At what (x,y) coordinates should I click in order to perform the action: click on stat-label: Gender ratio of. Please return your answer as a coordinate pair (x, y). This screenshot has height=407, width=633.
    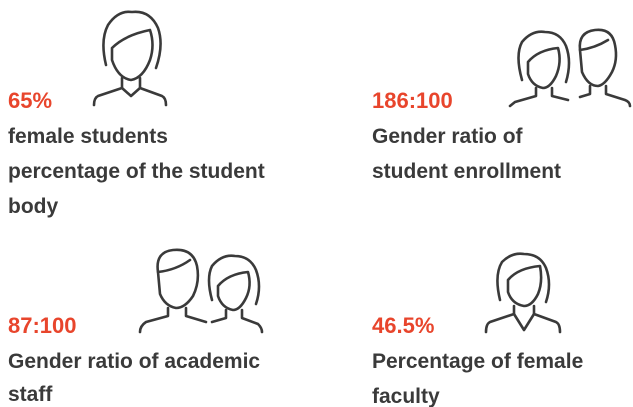
    Looking at the image, I should click on (448, 136).